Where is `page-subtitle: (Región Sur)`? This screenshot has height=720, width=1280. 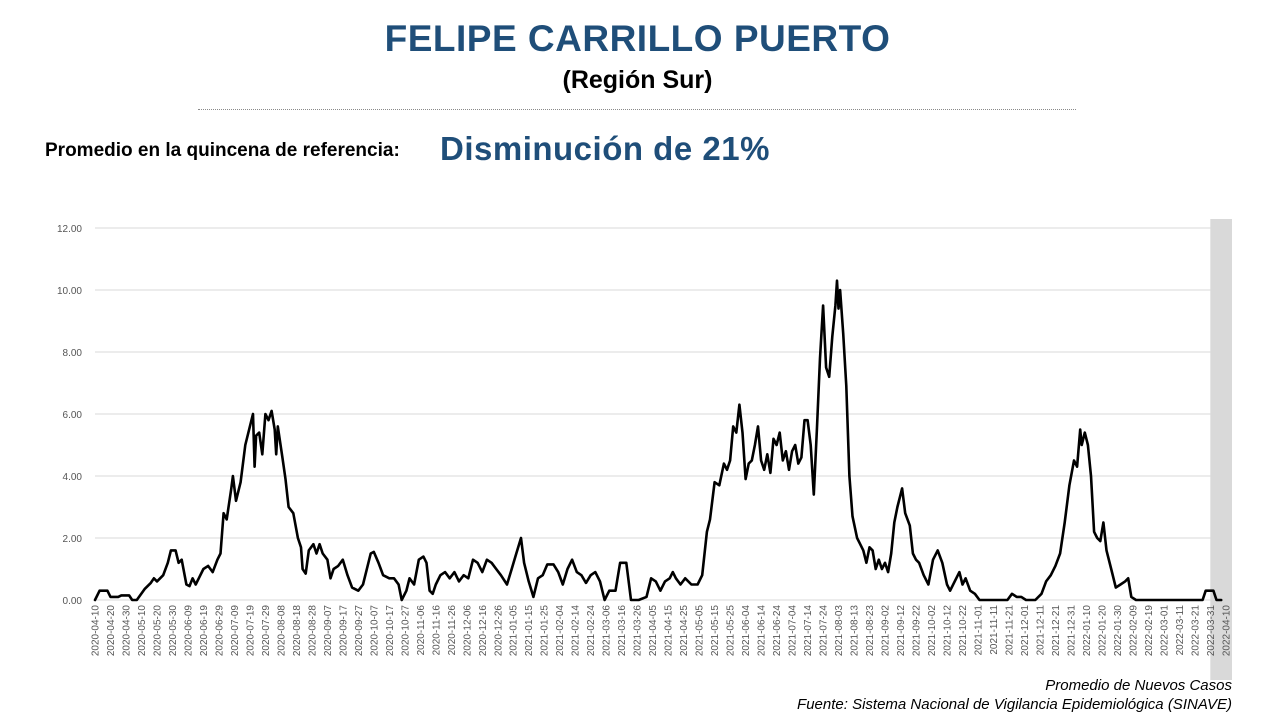 page-subtitle: (Región Sur) is located at coordinates (637, 80).